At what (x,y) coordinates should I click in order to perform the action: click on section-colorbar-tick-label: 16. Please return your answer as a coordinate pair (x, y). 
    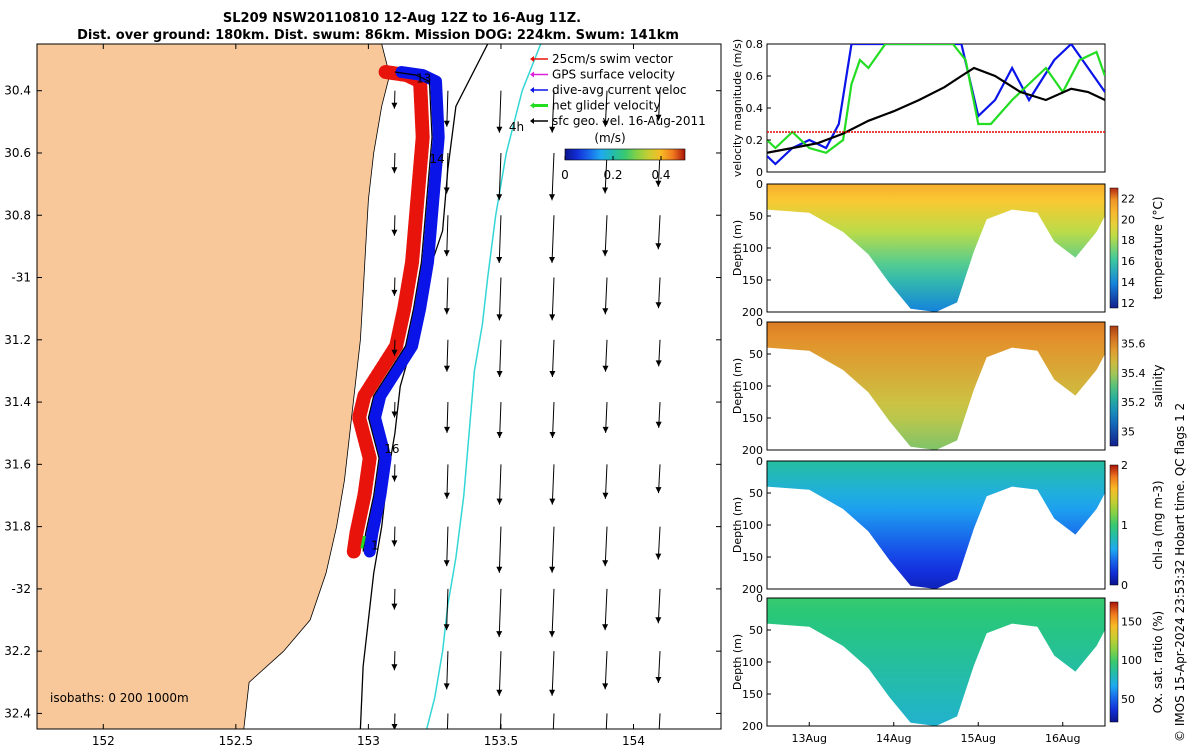
    Looking at the image, I should click on (1128, 261).